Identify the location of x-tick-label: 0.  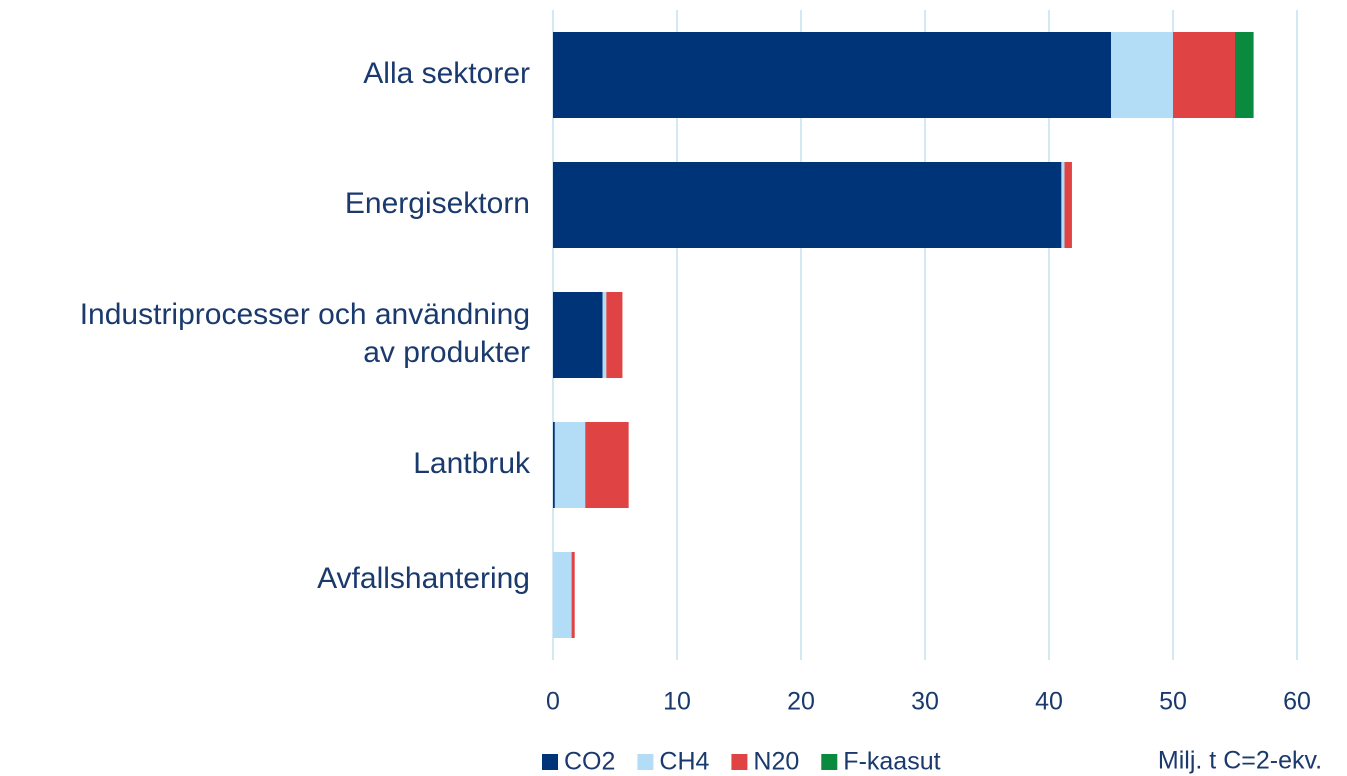
(553, 702).